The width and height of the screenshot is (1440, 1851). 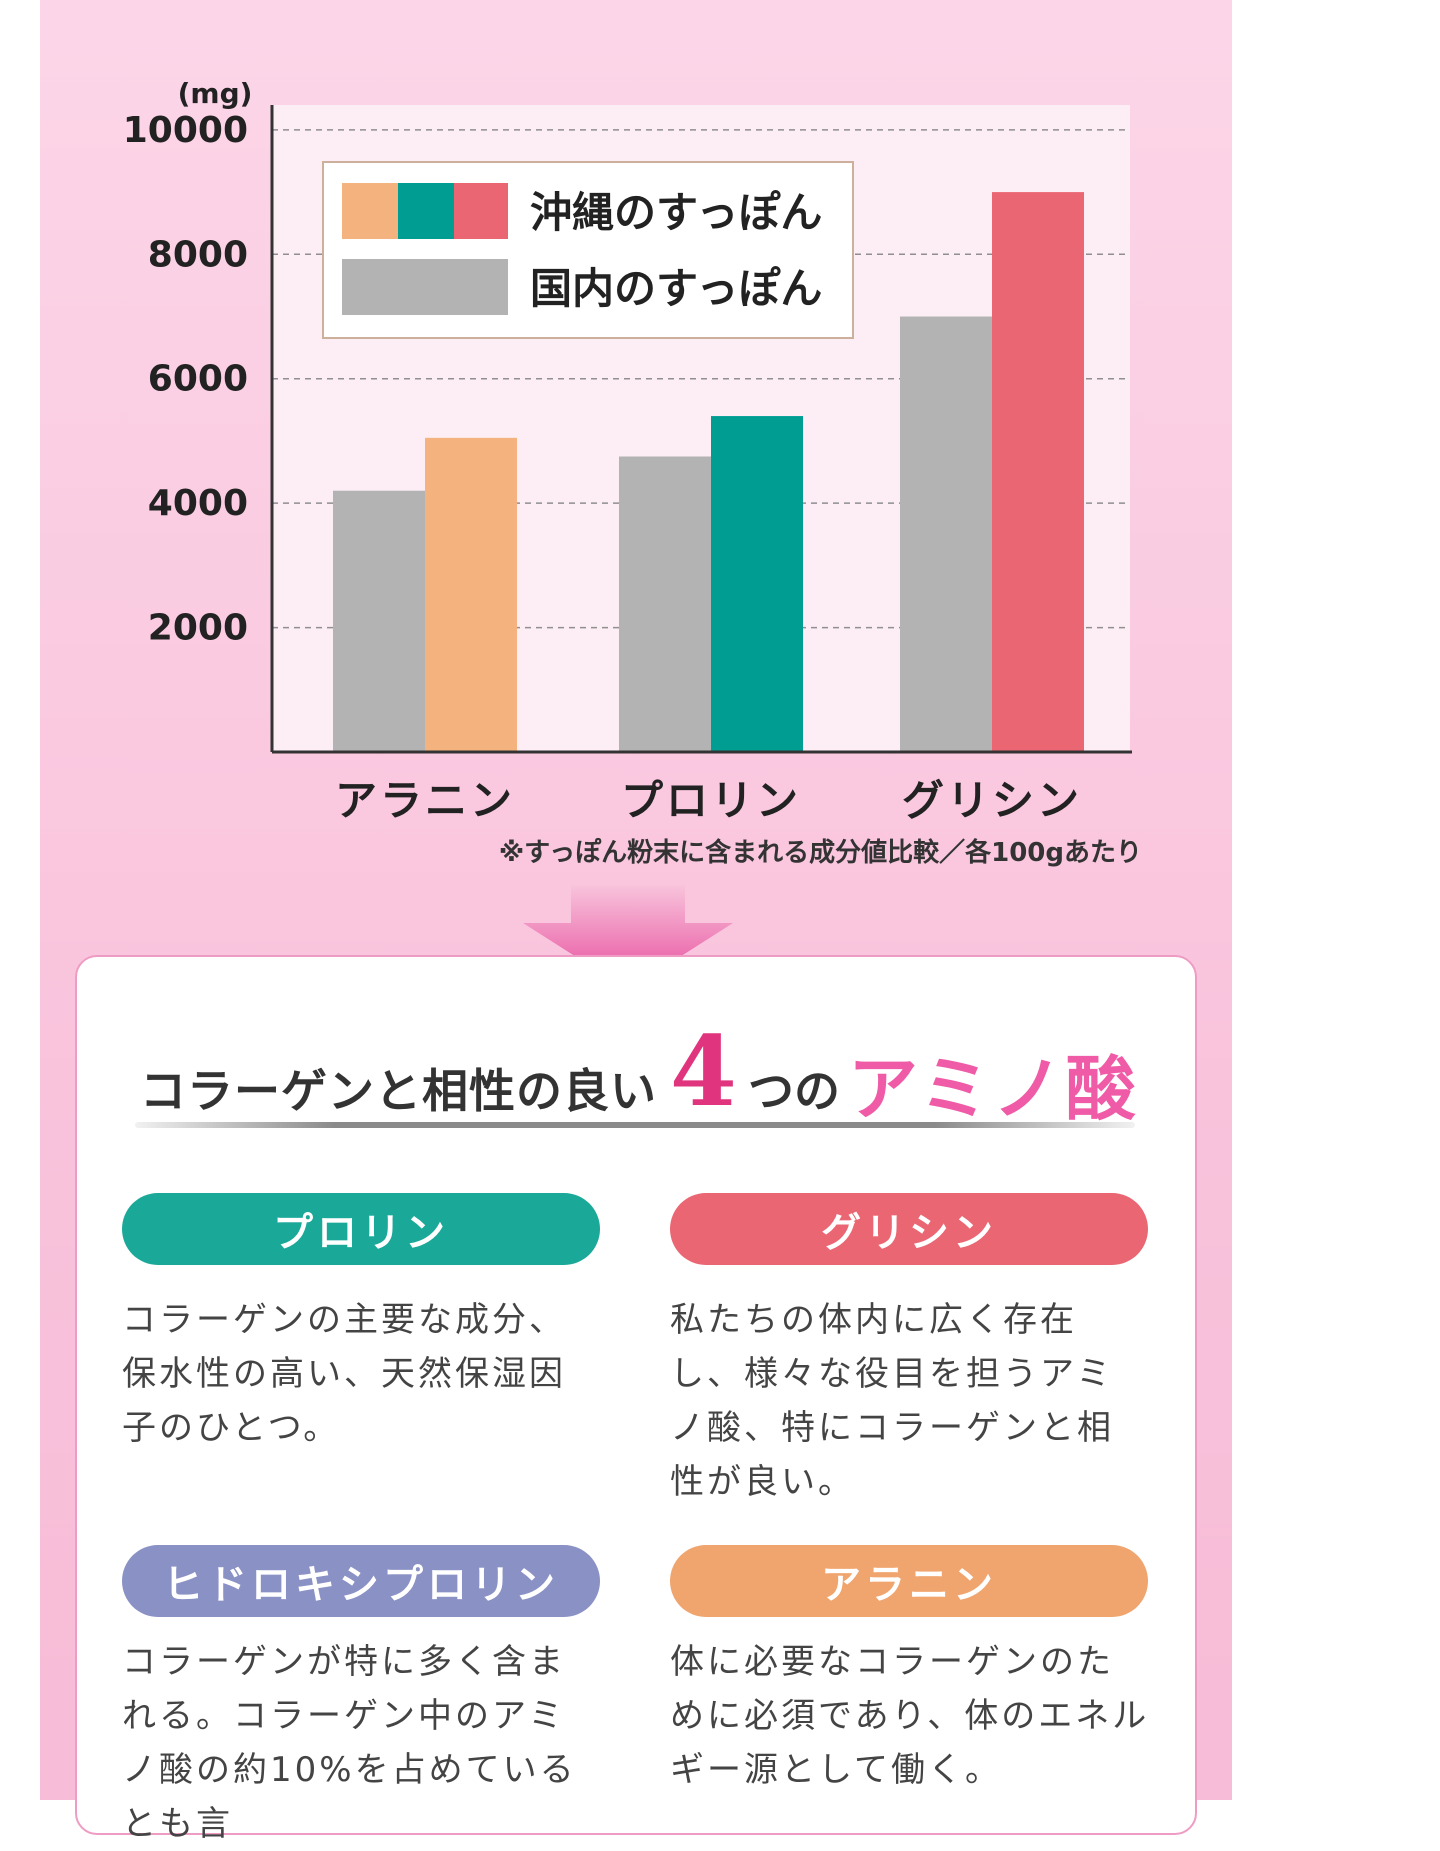 I want to click on pill-proline: プロリン, so click(x=361, y=1229).